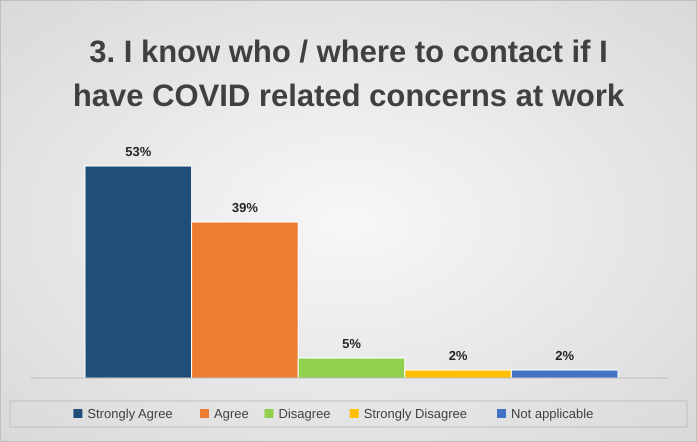  Describe the element at coordinates (130, 413) in the screenshot. I see `text: Strongly Agree` at that location.